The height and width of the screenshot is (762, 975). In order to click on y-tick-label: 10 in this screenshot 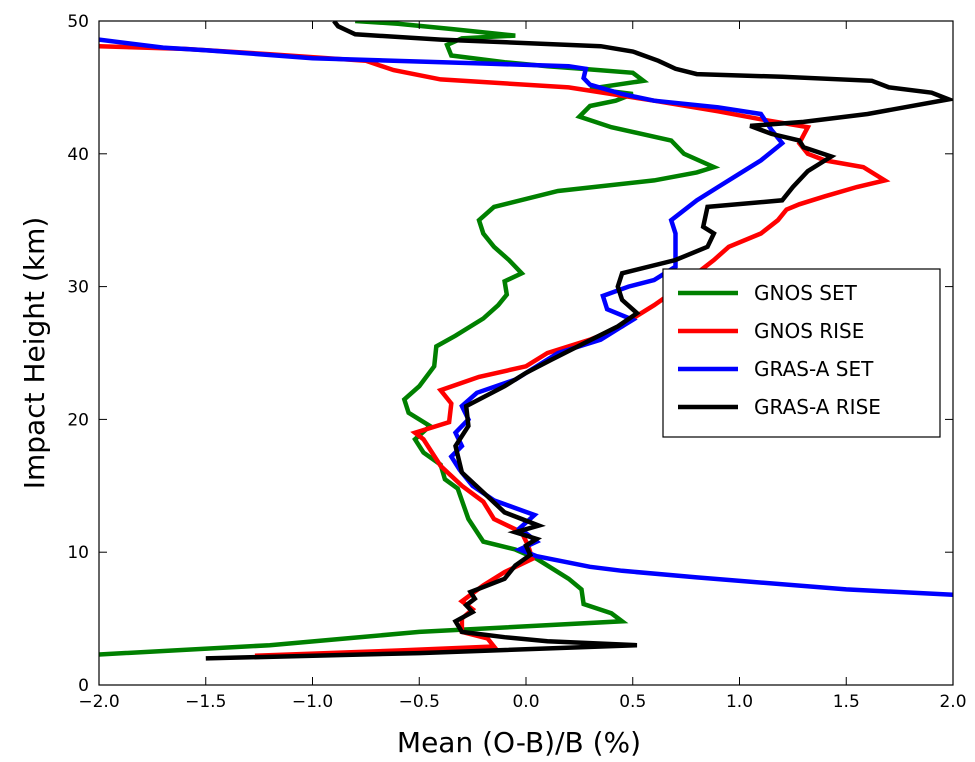, I will do `click(78, 553)`.